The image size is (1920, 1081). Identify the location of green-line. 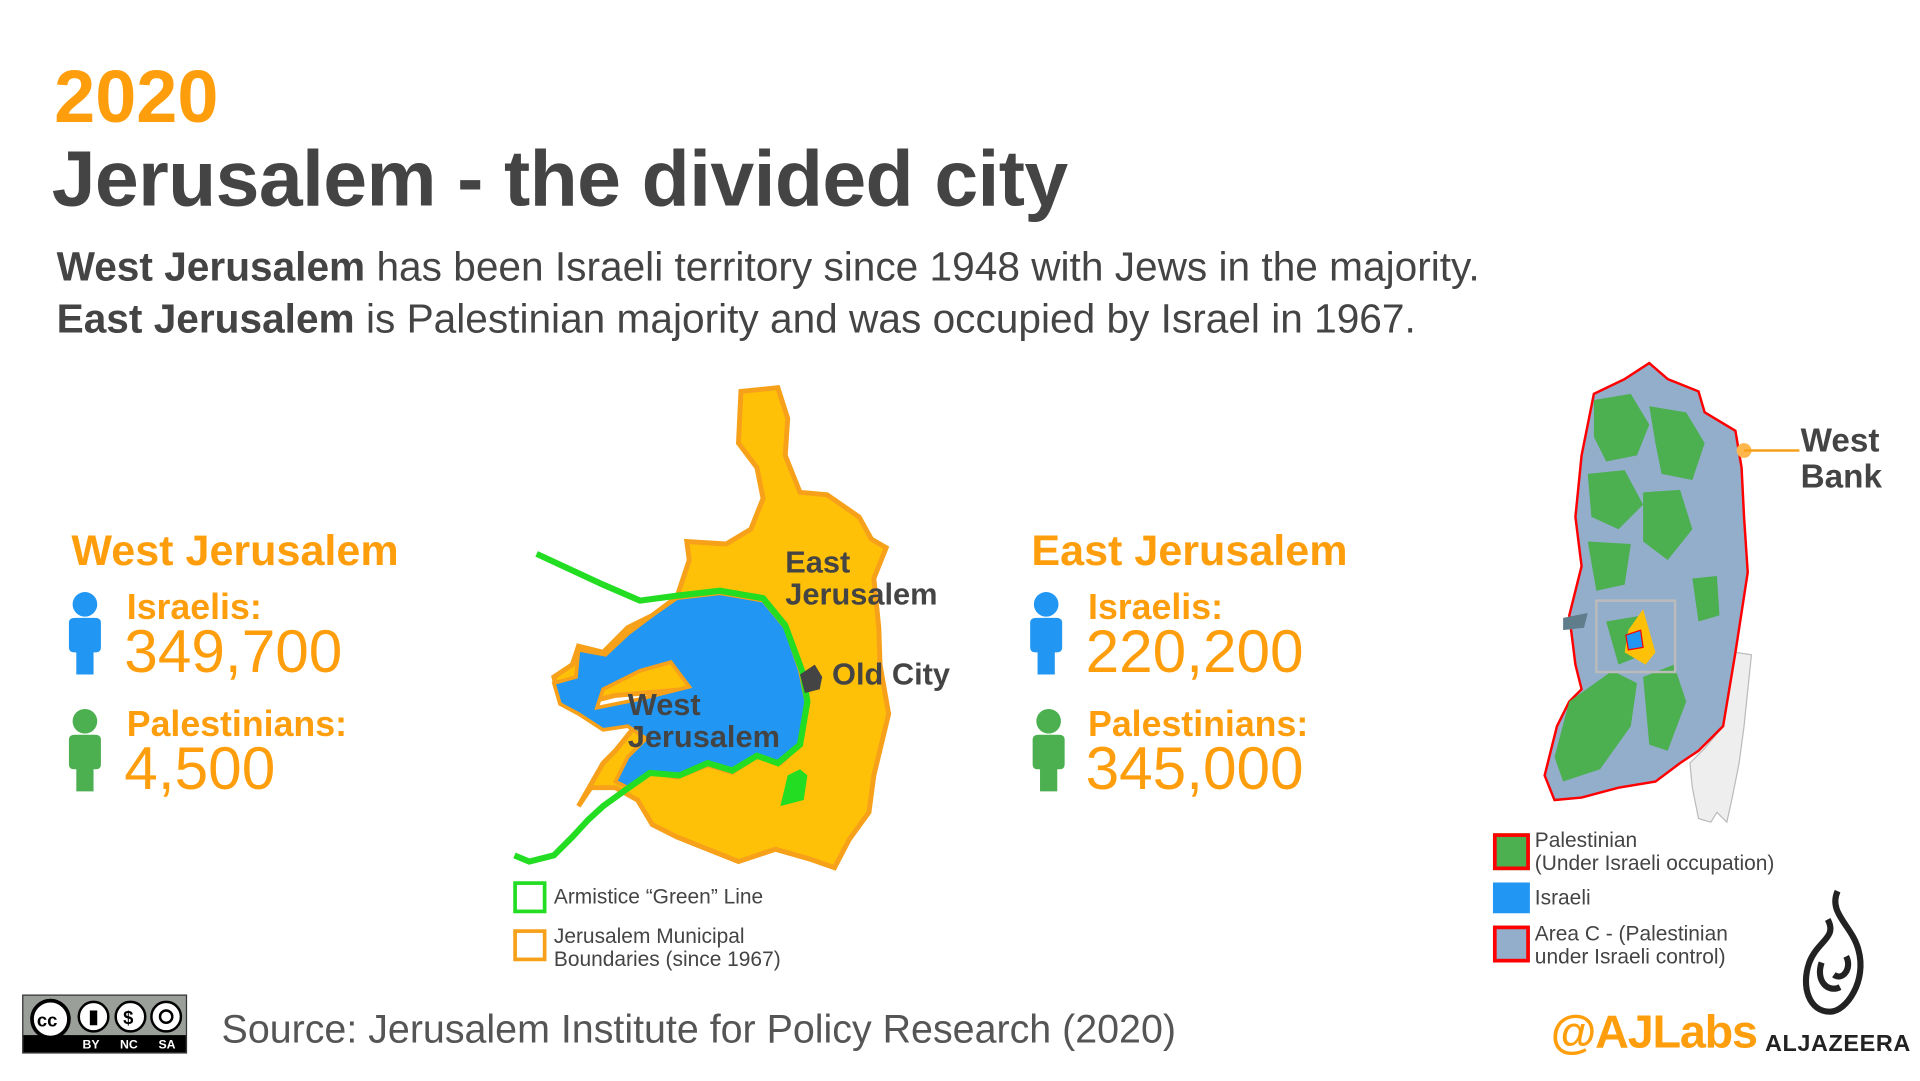
(662, 708).